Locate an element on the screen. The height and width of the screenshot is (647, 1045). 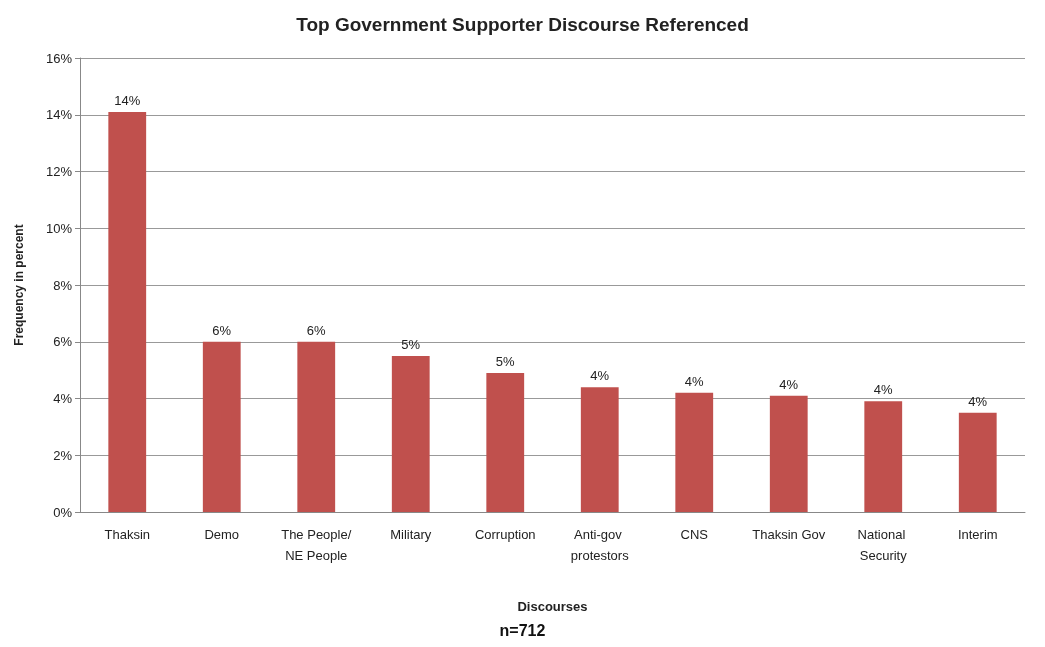
x-tick-label: The People/NE People is located at coordinates (316, 545).